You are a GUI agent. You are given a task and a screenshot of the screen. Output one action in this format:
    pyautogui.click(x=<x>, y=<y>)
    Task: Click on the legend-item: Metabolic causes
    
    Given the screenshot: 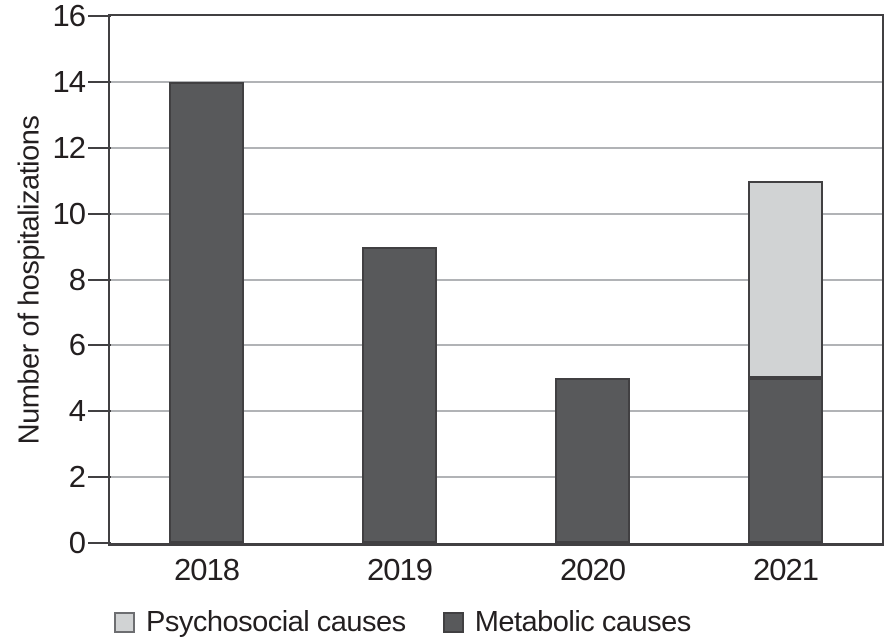 What is the action you would take?
    pyautogui.click(x=567, y=622)
    